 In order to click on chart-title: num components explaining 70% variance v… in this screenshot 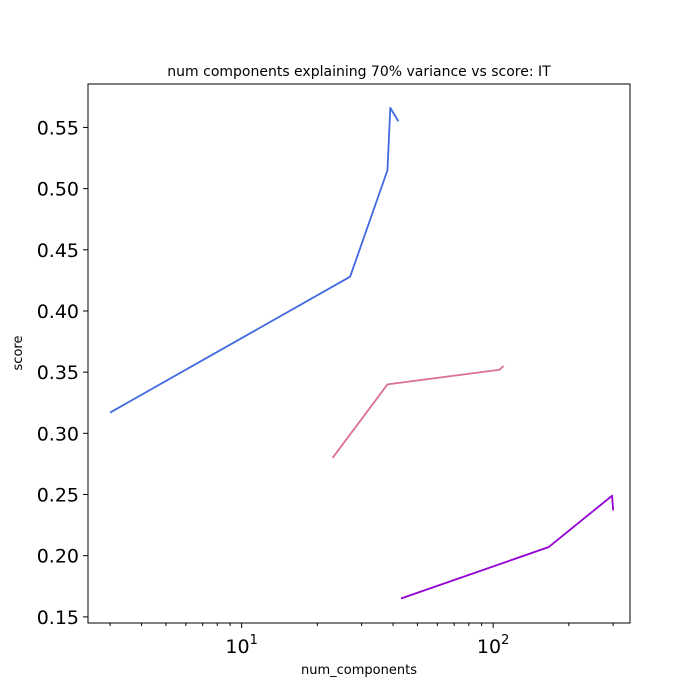, I will do `click(359, 72)`.